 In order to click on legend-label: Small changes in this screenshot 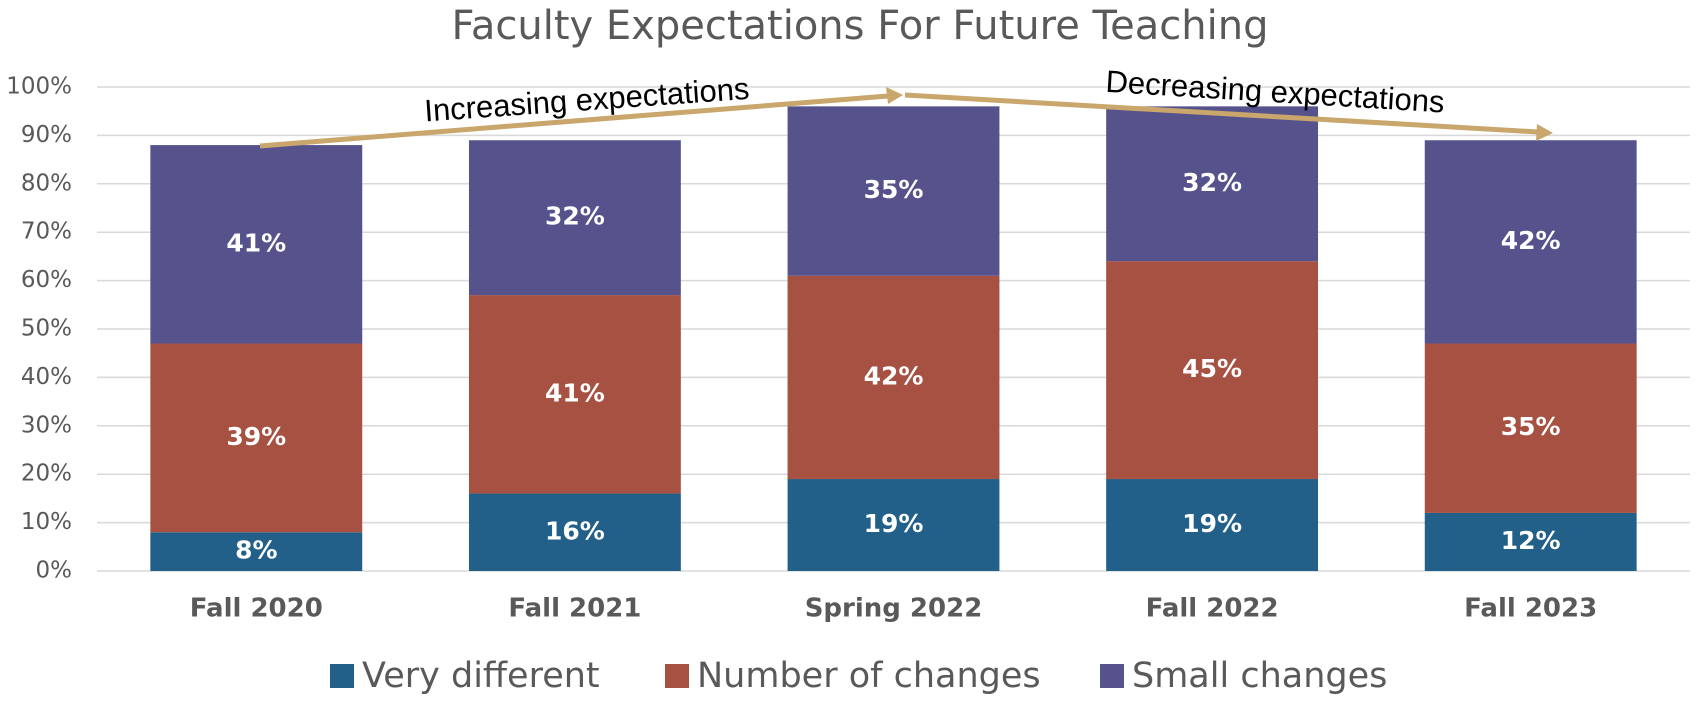, I will do `click(1259, 676)`.